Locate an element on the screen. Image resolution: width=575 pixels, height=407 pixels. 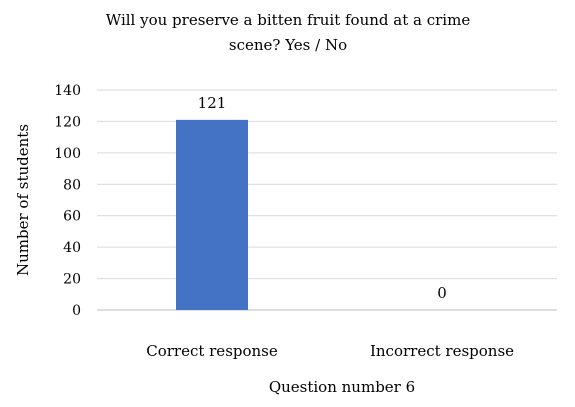
bars is located at coordinates (212, 214).